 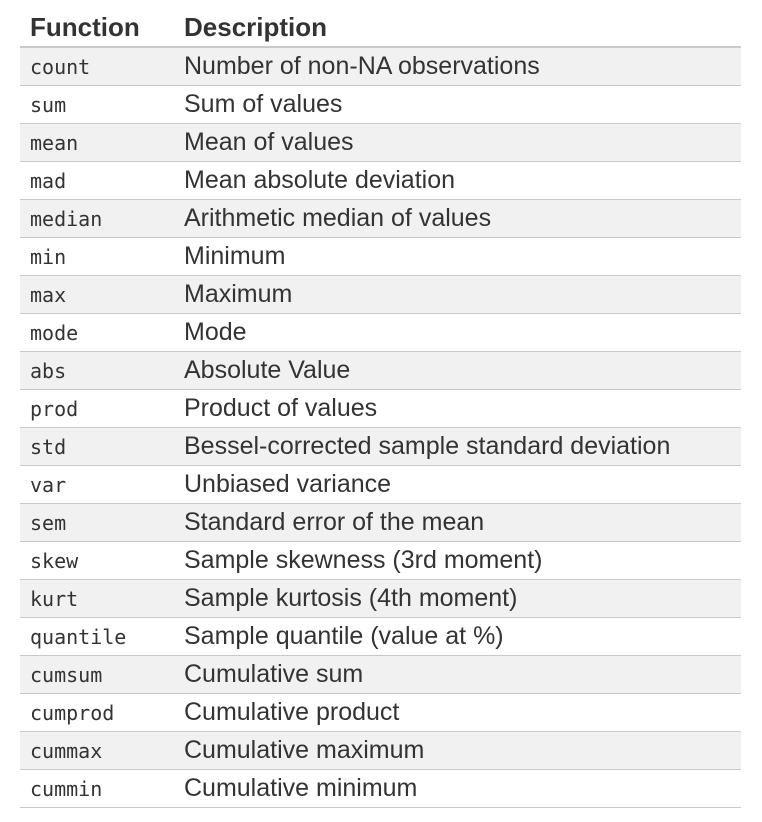 I want to click on description-cell: Cumulative maximum, so click(x=462, y=750).